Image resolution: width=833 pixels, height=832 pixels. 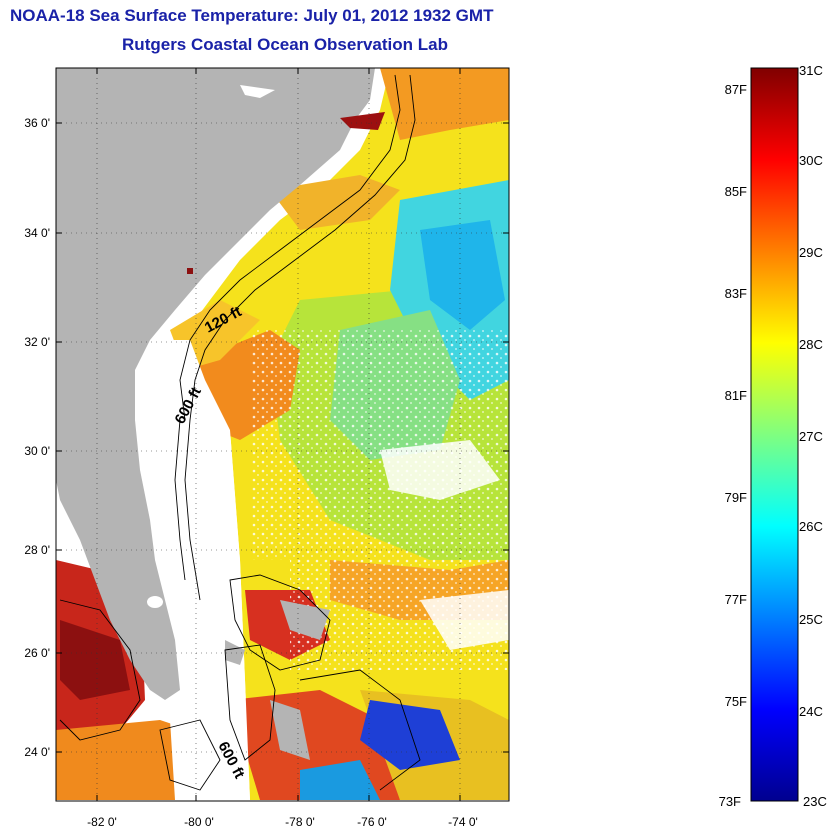 I want to click on lat-tick-label: 28 0', so click(x=37, y=550).